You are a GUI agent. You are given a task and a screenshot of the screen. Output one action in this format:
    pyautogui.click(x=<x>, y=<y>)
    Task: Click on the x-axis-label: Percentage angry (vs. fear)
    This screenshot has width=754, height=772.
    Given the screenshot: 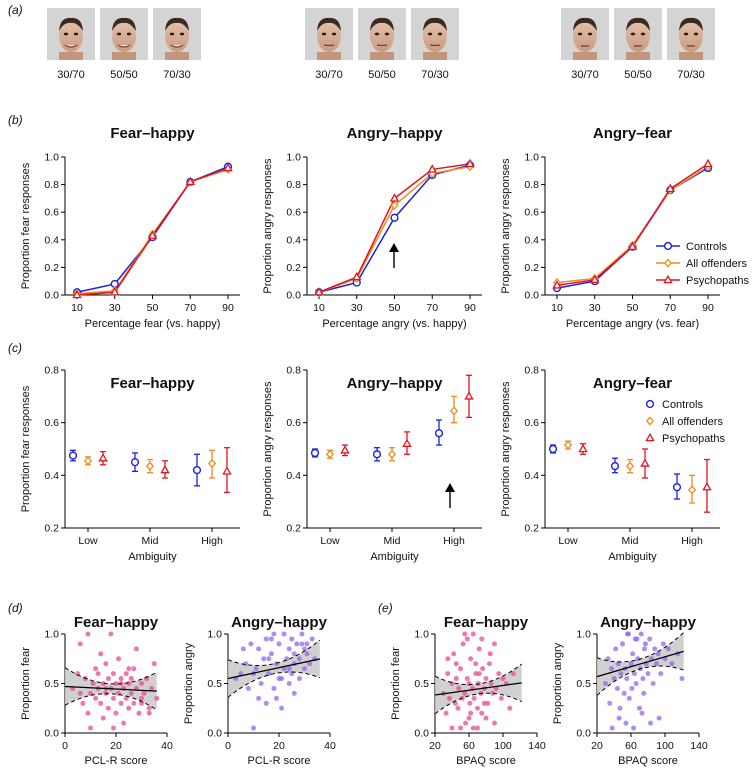 What is the action you would take?
    pyautogui.click(x=632, y=324)
    